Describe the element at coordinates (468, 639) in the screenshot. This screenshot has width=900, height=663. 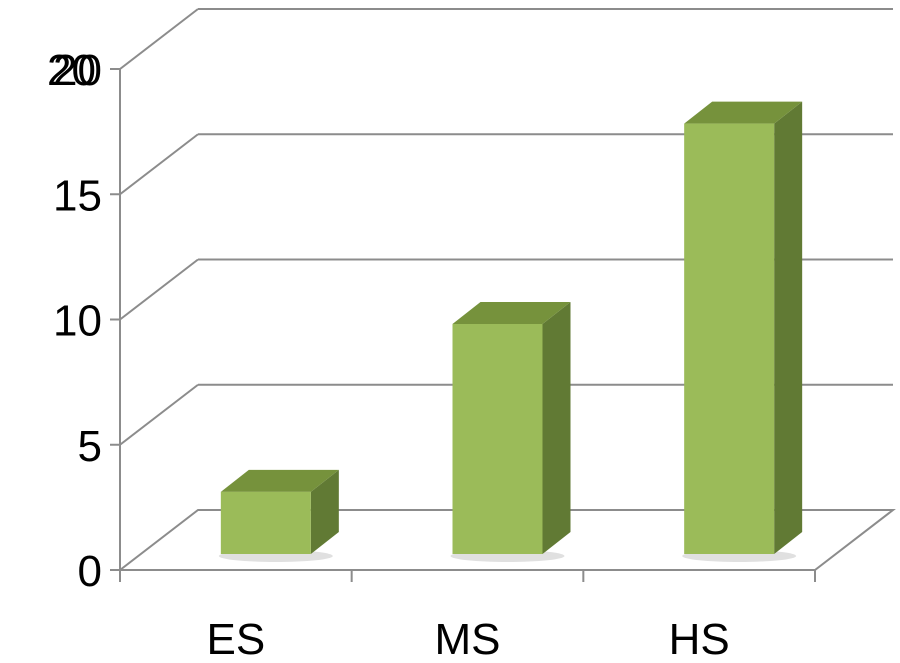
I see `x-category-label: MS` at that location.